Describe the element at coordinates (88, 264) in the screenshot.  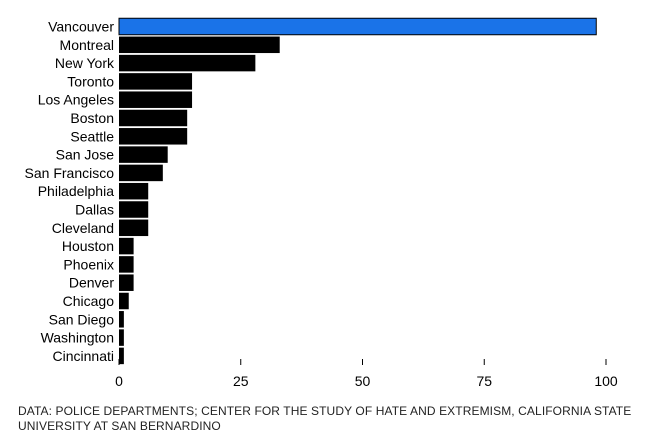
I see `category-label-phoenix: Phoenix` at that location.